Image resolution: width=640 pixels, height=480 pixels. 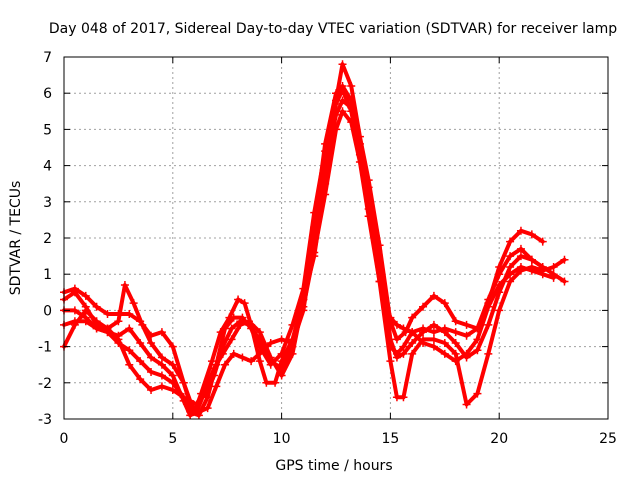 What do you see at coordinates (608, 439) in the screenshot?
I see `x-tick-label: 25` at bounding box center [608, 439].